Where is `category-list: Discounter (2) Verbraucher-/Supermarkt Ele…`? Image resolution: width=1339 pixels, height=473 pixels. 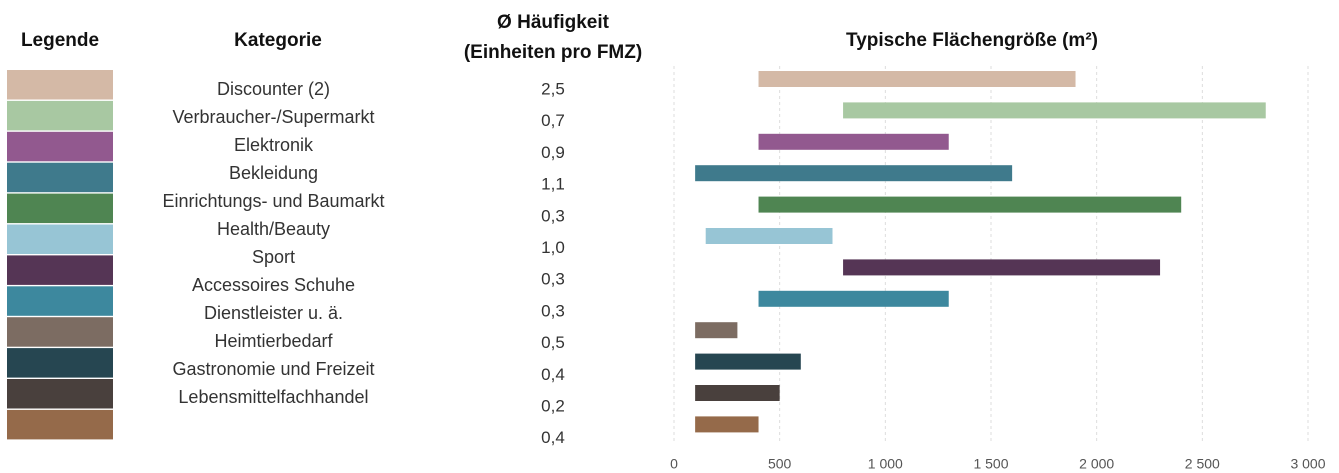
category-list: Discounter (2) Verbraucher-/Supermarkt Ele… is located at coordinates (273, 243).